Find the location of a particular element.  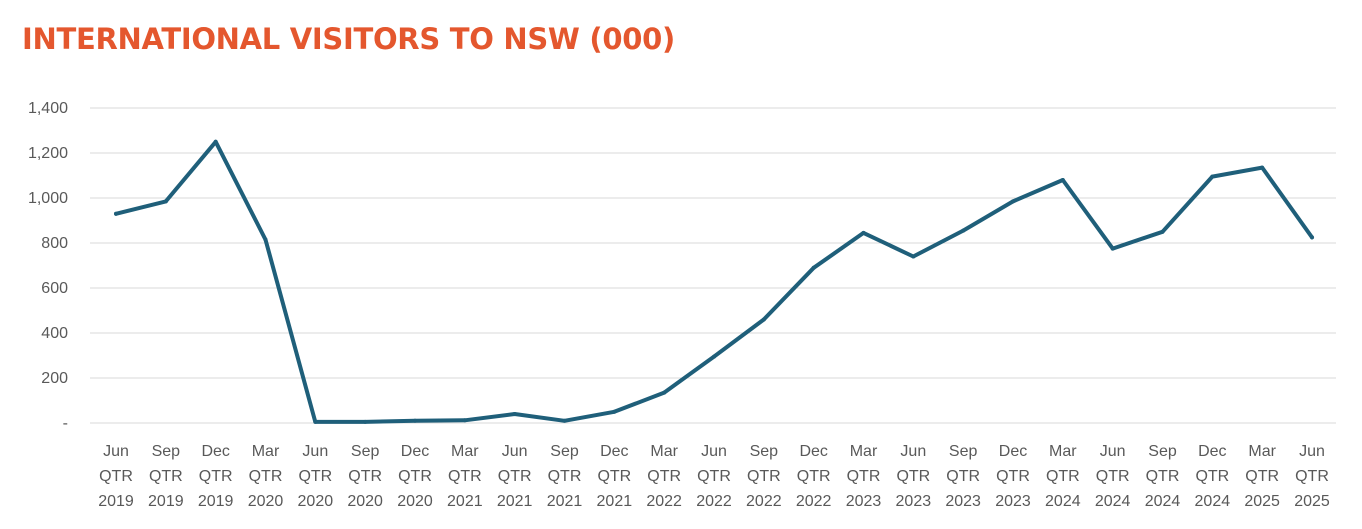

y-tick-label: 1,200 is located at coordinates (48, 153).